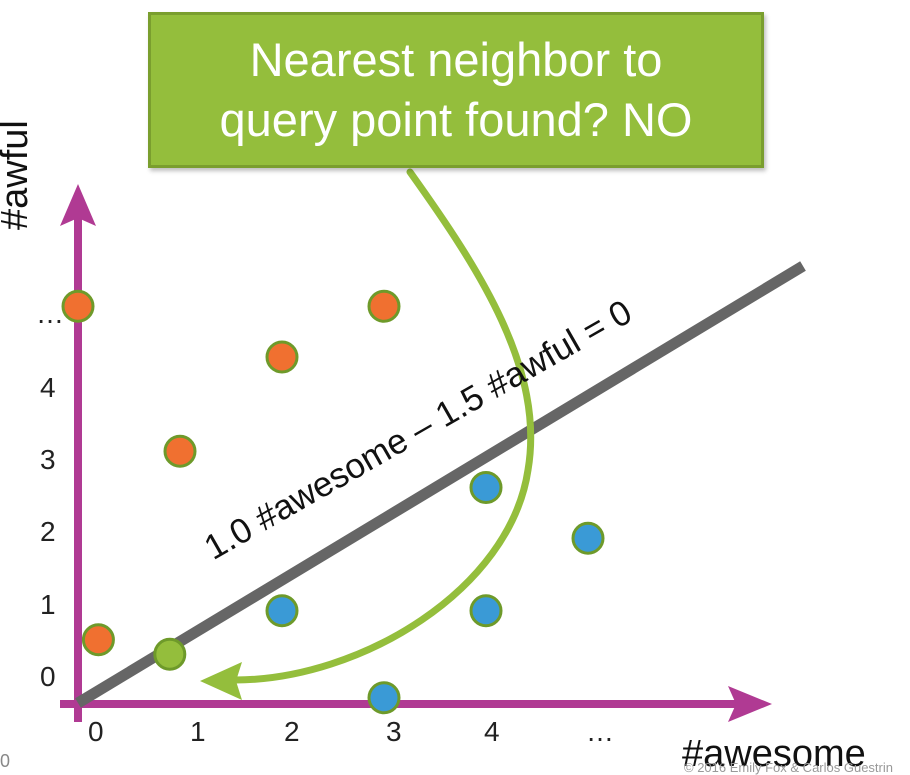  What do you see at coordinates (48, 531) in the screenshot?
I see `y-tick-label: 2` at bounding box center [48, 531].